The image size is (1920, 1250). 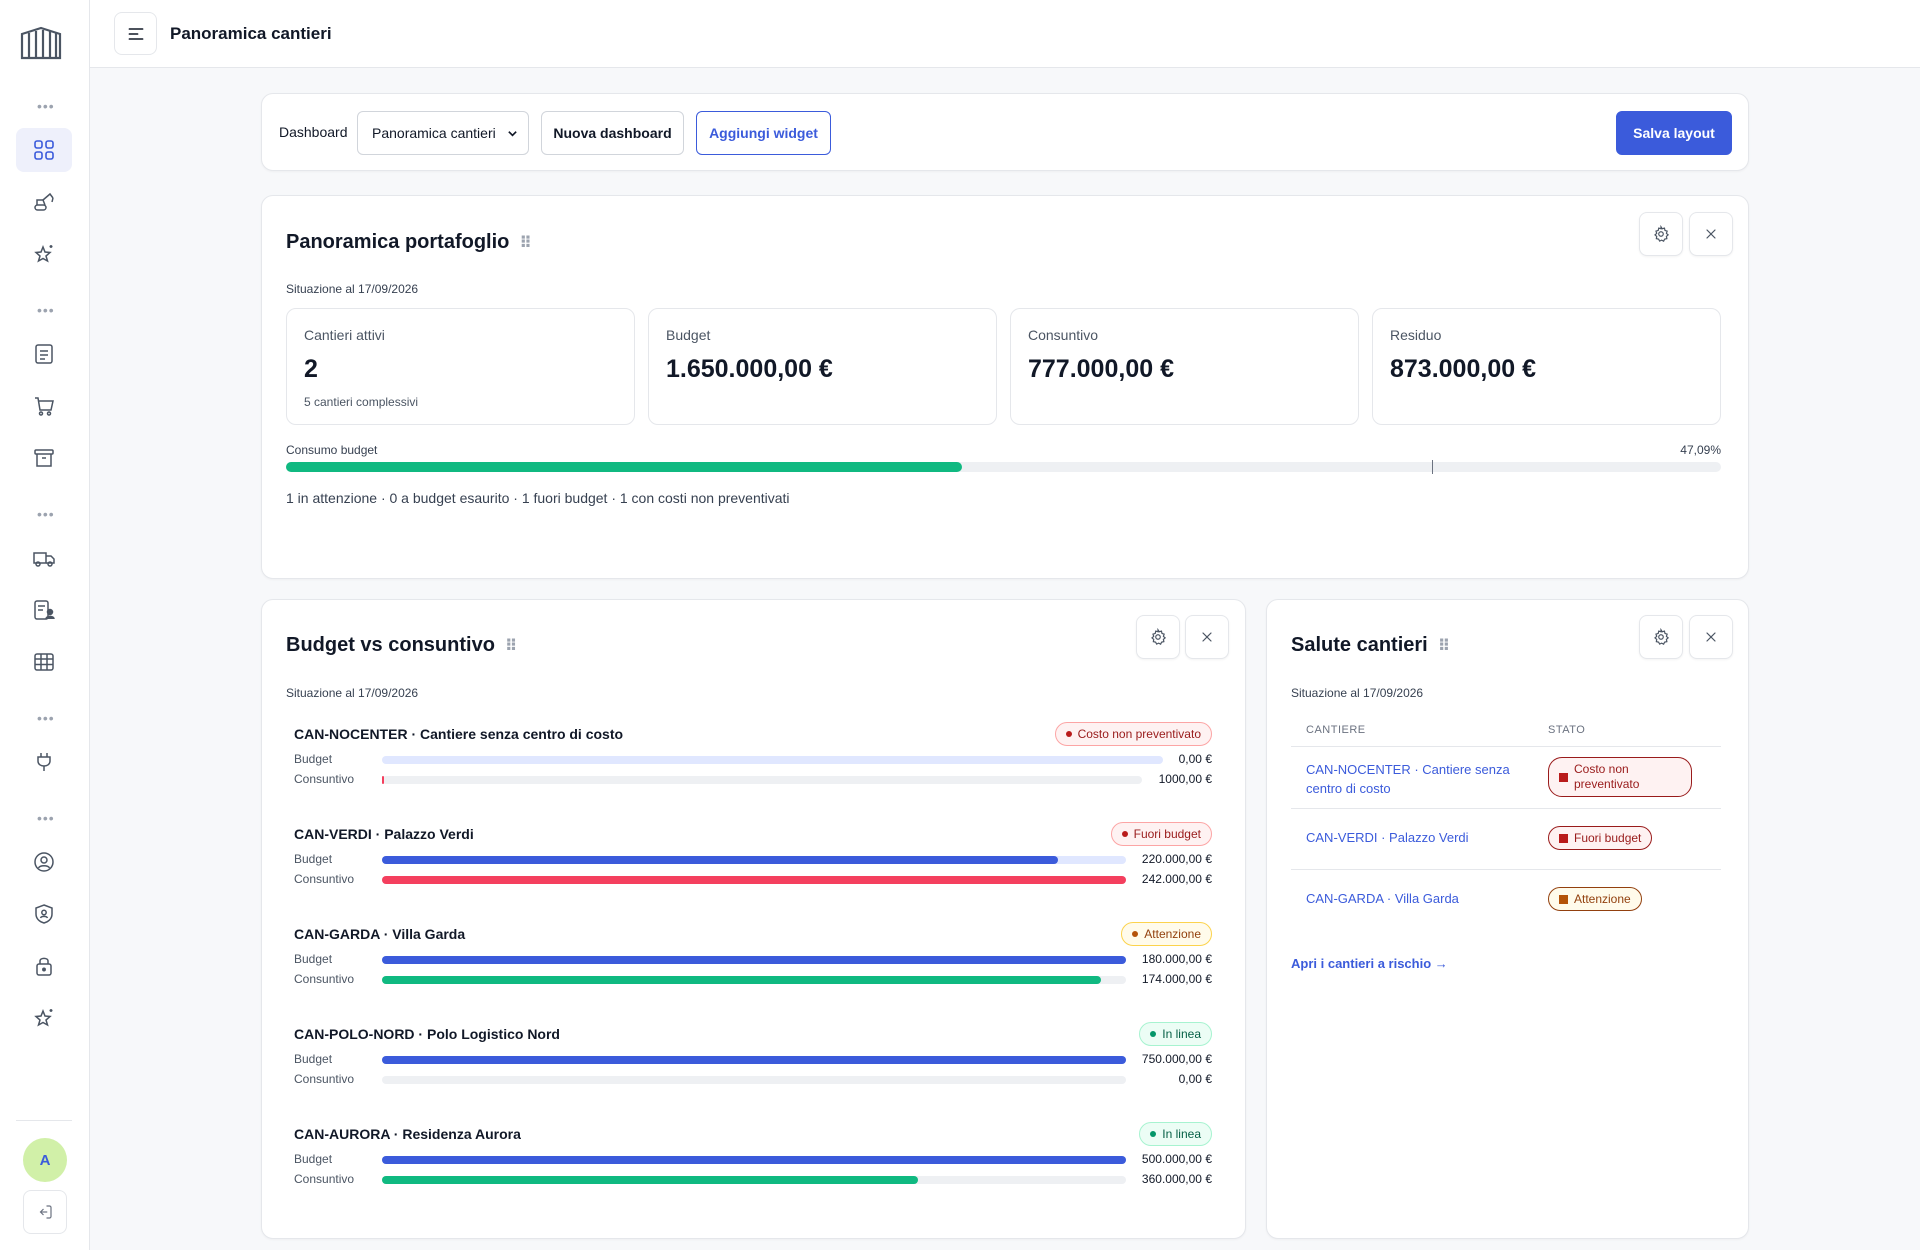 I want to click on hamburger-icon, so click(x=135, y=33).